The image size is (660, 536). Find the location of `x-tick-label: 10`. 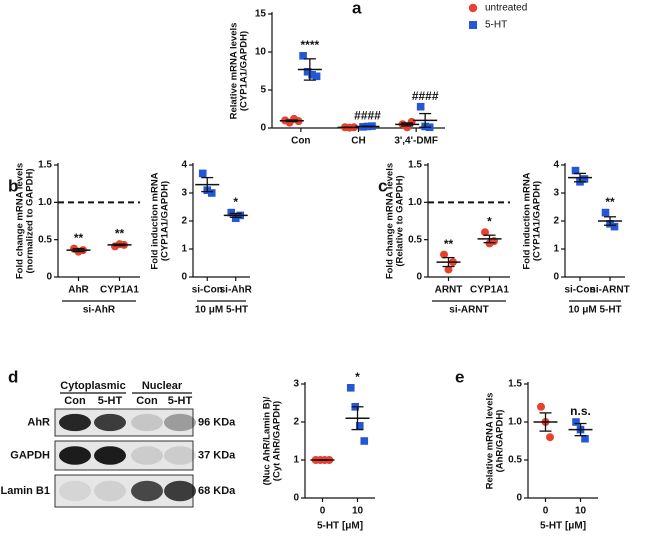

x-tick-label: 10 is located at coordinates (581, 511).